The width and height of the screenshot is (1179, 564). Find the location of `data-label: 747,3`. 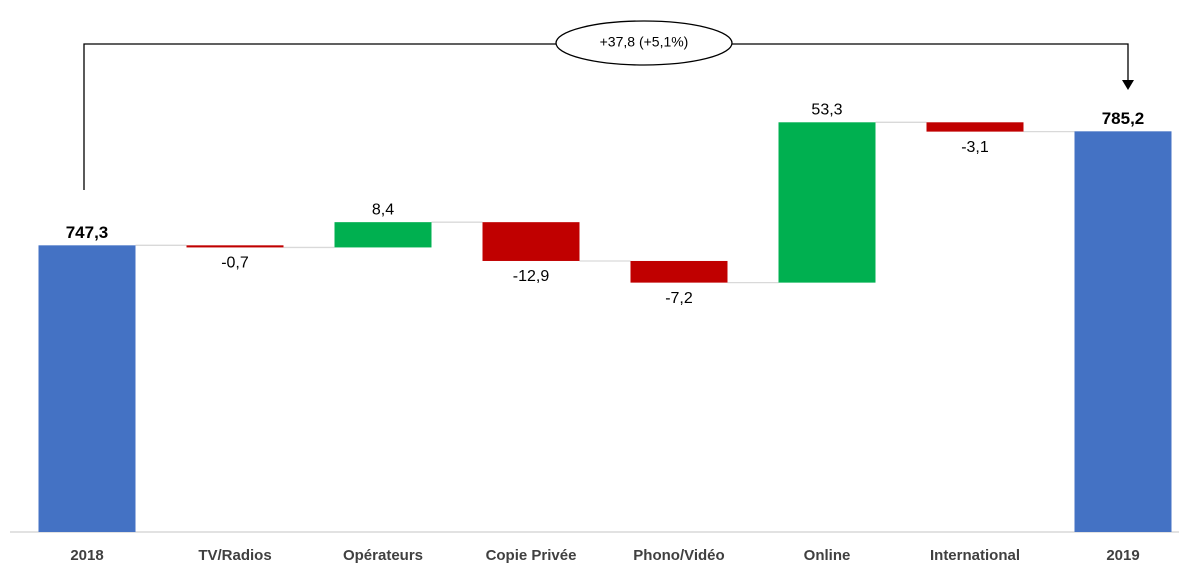

data-label: 747,3 is located at coordinates (87, 232).